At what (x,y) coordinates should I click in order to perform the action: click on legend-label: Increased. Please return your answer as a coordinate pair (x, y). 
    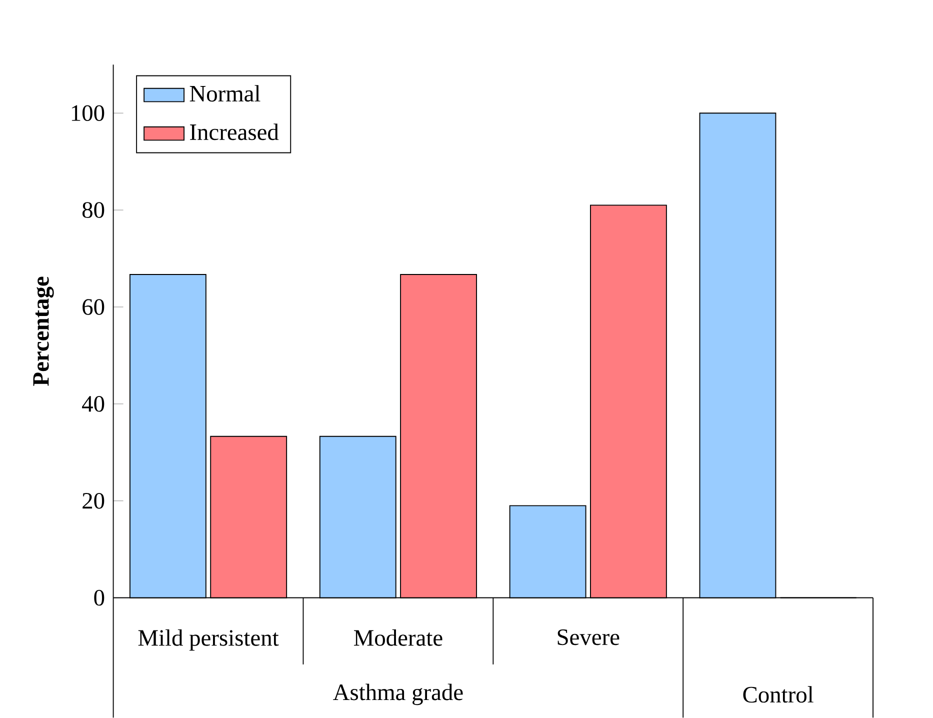
    Looking at the image, I should click on (234, 132).